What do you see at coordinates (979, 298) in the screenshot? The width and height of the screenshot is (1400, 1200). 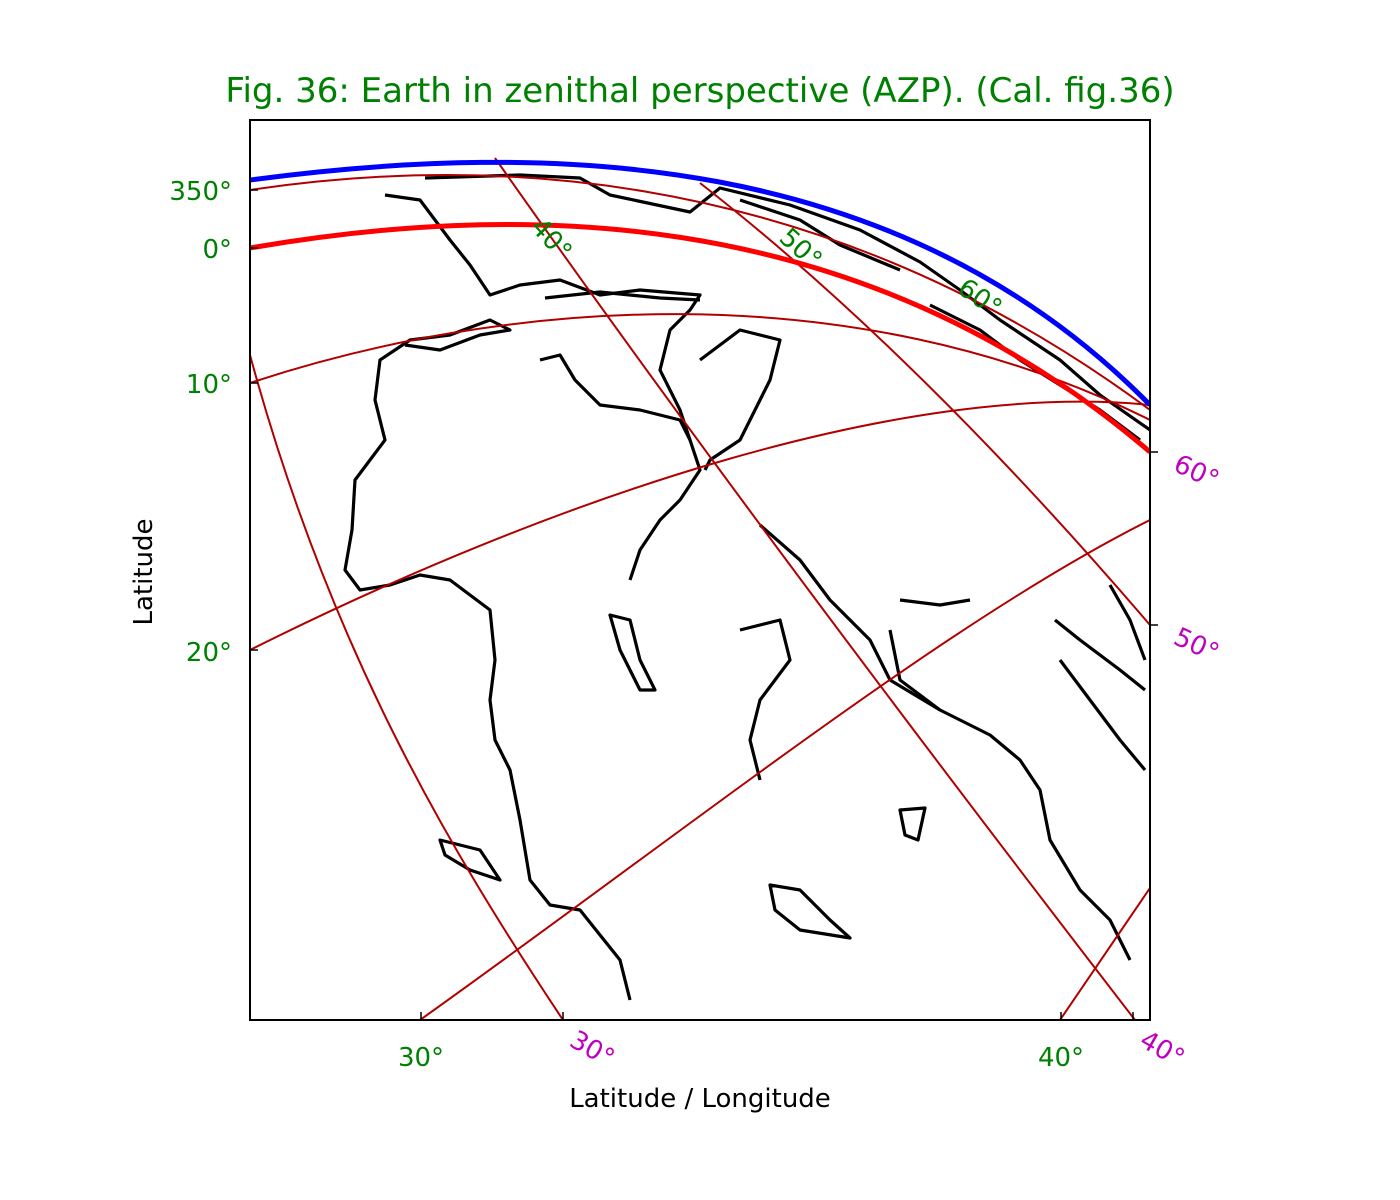 I see `inner-label: 60°` at bounding box center [979, 298].